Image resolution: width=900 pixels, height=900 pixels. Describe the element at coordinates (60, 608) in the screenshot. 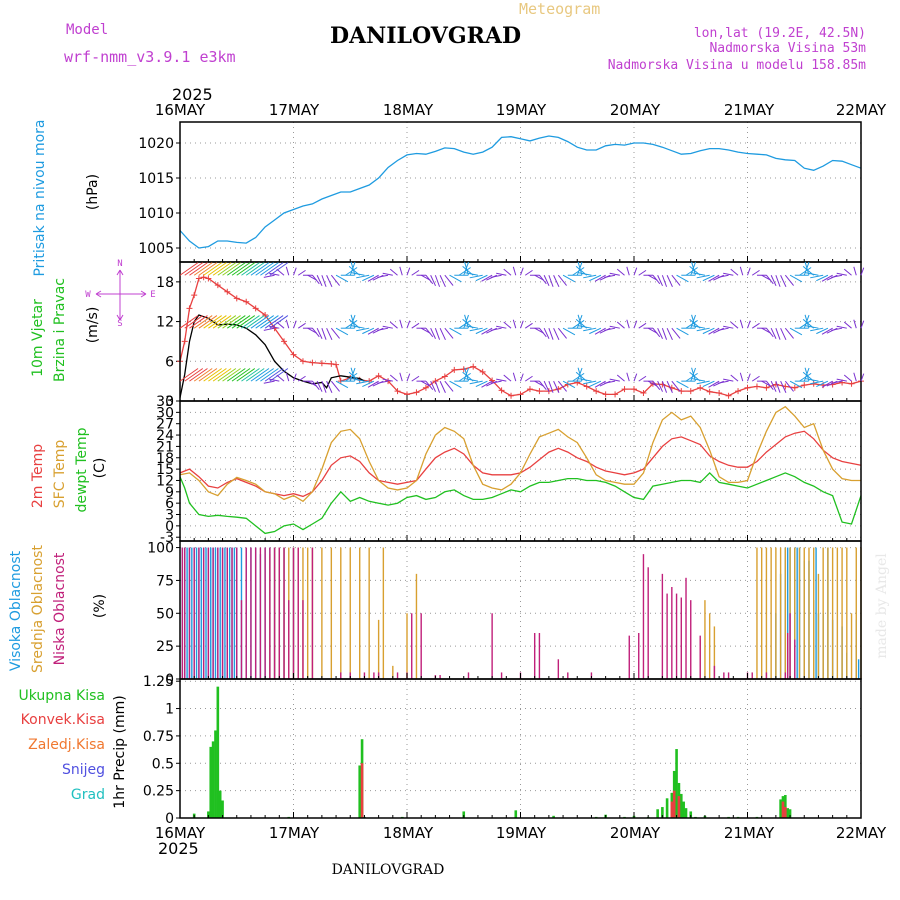

I see `cloud-low-title: Niska Oblacnost` at that location.